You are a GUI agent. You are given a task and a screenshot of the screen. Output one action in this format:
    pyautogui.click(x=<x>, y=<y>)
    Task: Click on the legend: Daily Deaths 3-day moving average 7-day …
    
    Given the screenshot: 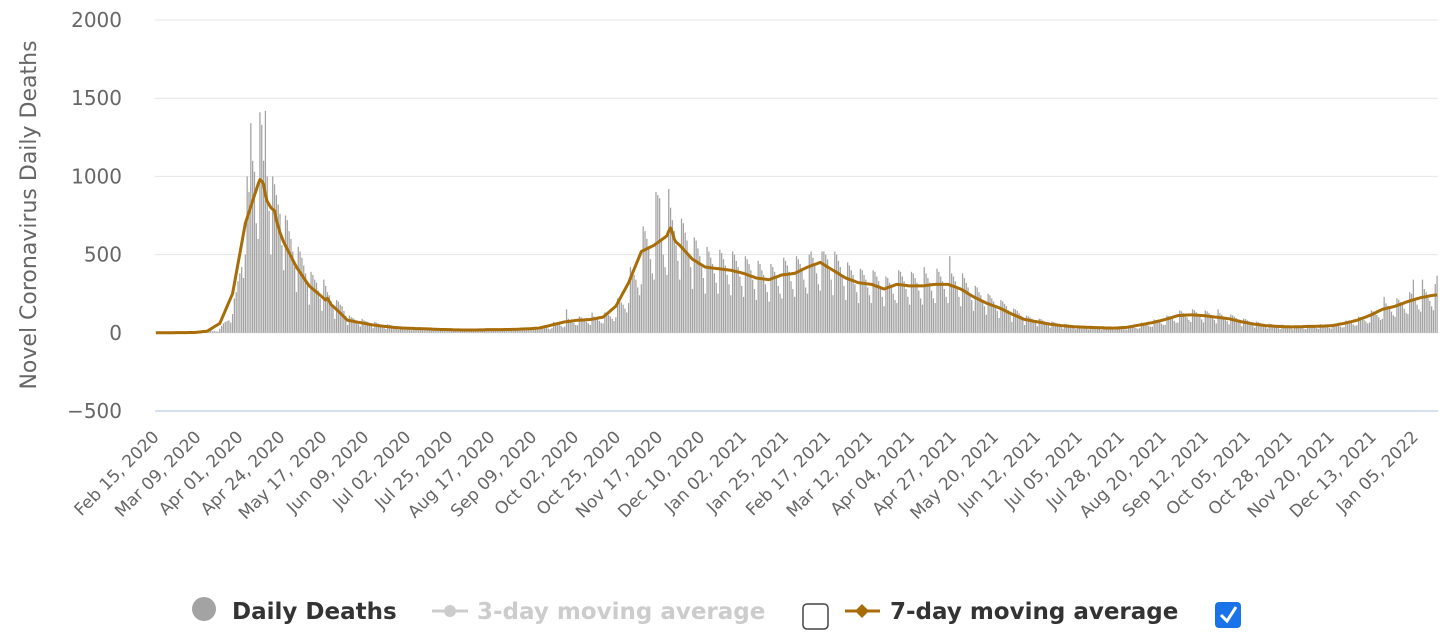 What is the action you would take?
    pyautogui.click(x=716, y=613)
    